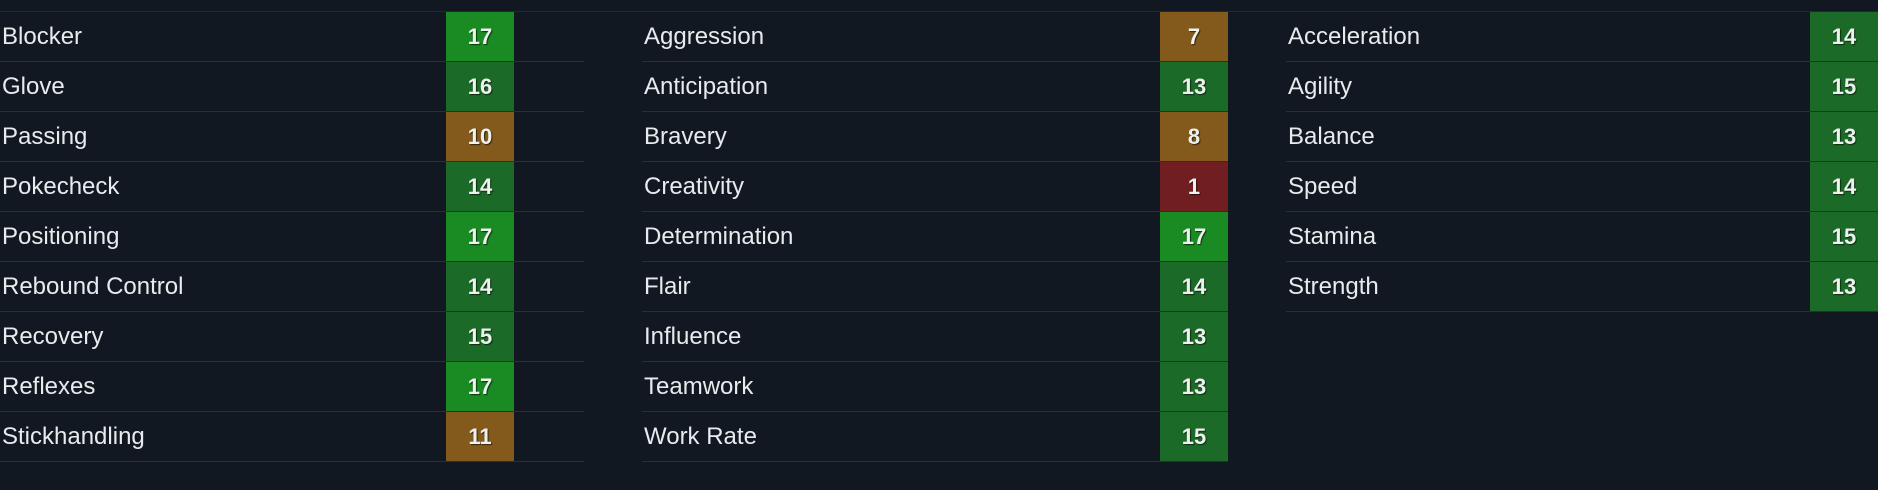 This screenshot has width=1878, height=490. Describe the element at coordinates (42, 36) in the screenshot. I see `attribute-name: Blocker` at that location.